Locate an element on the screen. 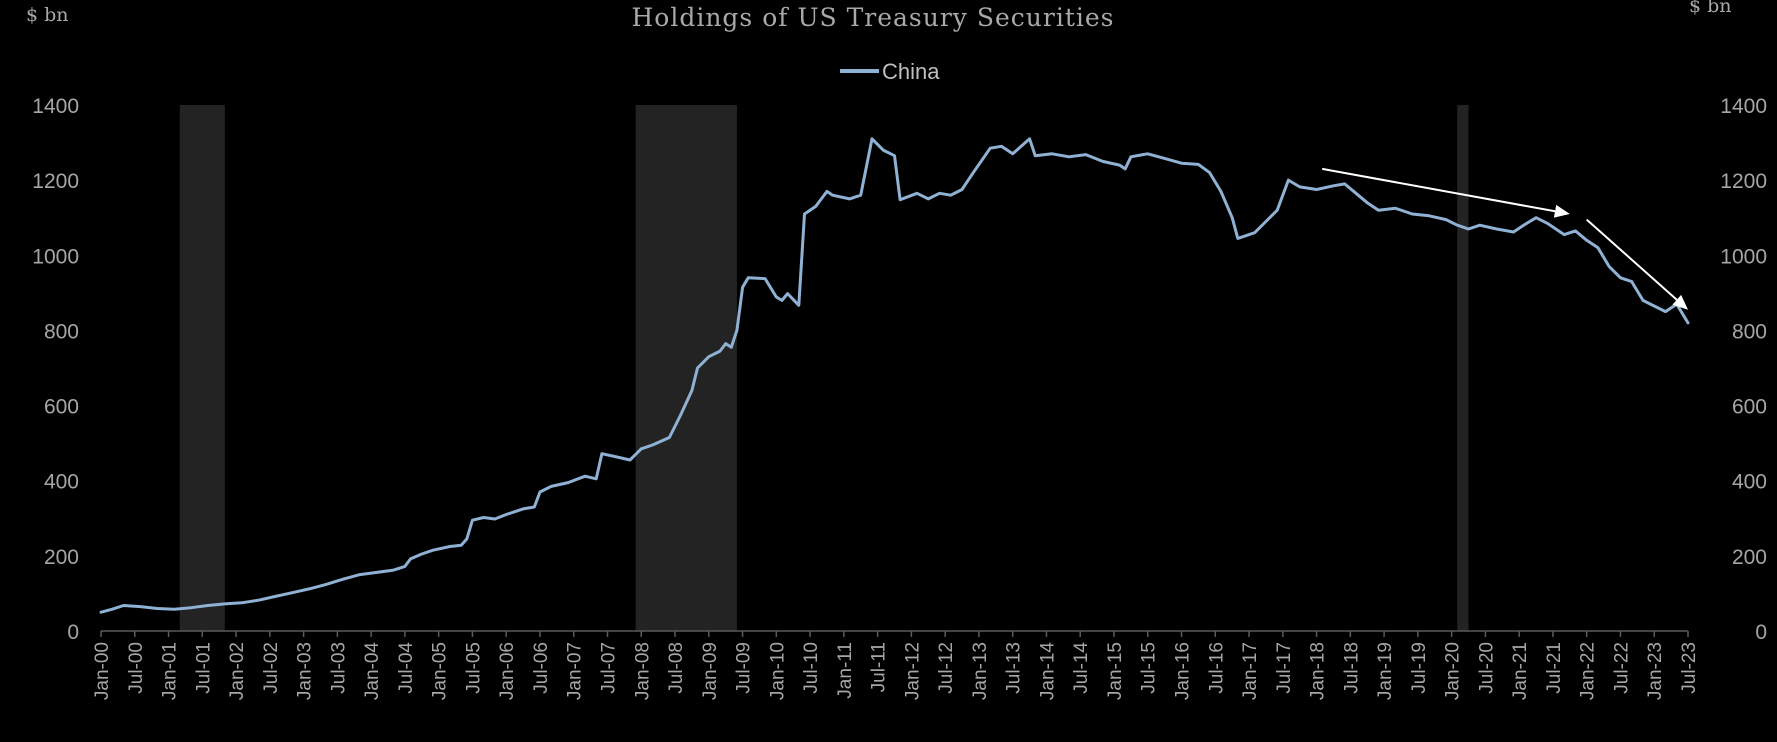 The height and width of the screenshot is (742, 1777). x-tick-label-26: Jan-13 is located at coordinates (980, 671).